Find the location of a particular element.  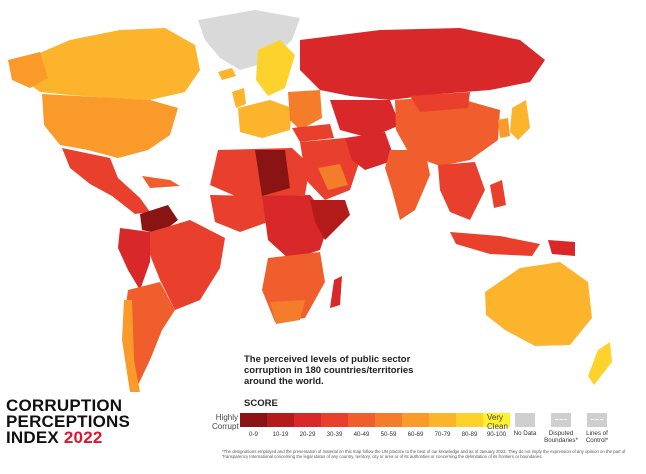

legend-range-8: 80-89 is located at coordinates (469, 425).